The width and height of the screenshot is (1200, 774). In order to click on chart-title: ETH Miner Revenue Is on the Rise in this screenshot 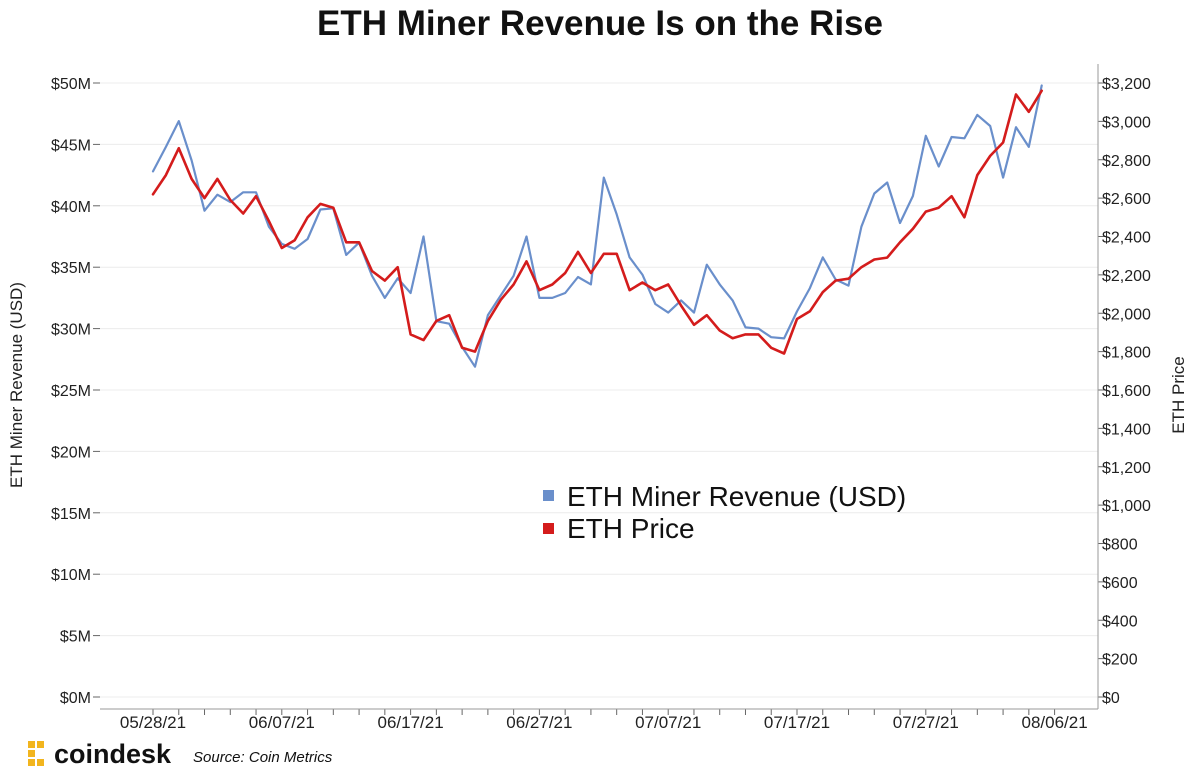, I will do `click(600, 23)`.